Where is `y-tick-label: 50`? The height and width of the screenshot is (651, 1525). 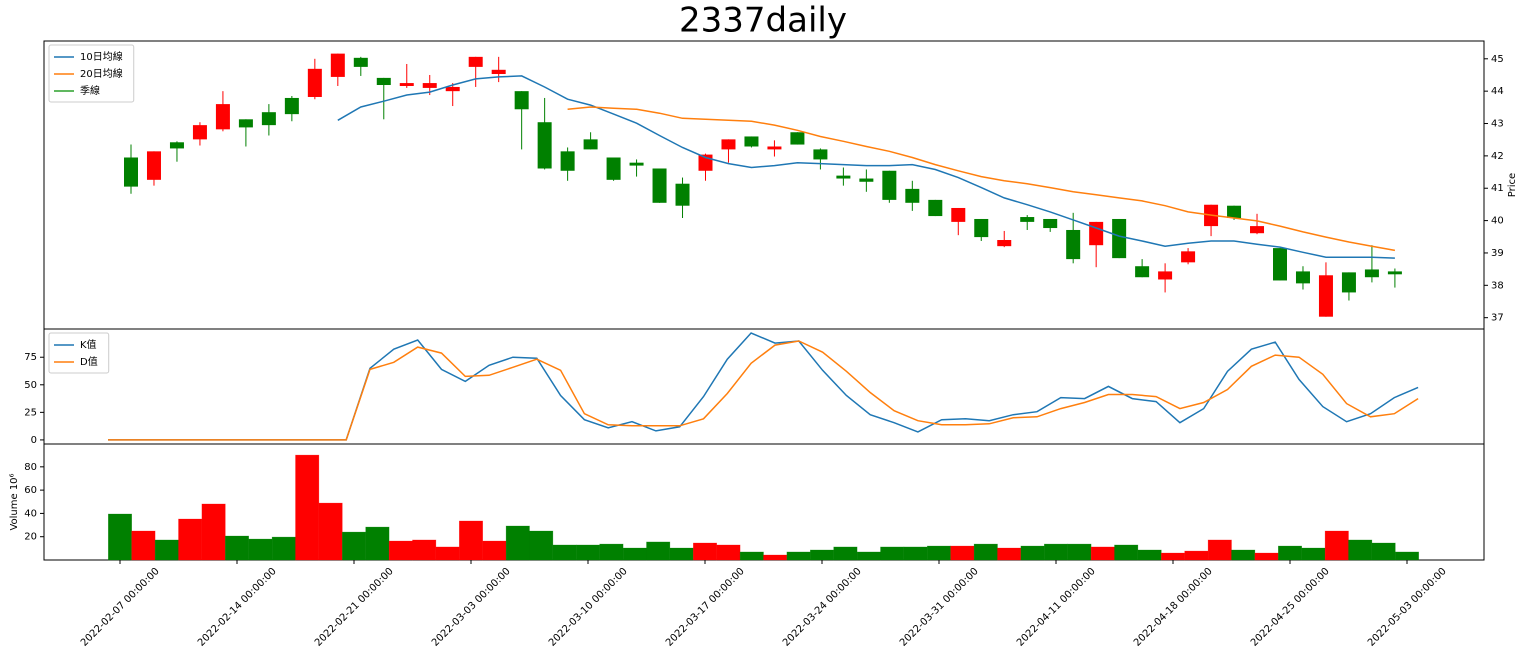
y-tick-label: 50 is located at coordinates (30, 385).